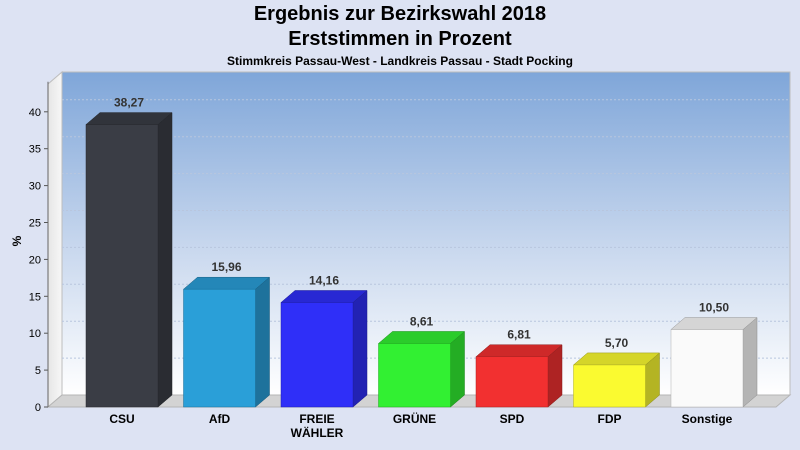  What do you see at coordinates (400, 14) in the screenshot?
I see `chart-title: Ergebnis zur Bezirkswahl 2018` at bounding box center [400, 14].